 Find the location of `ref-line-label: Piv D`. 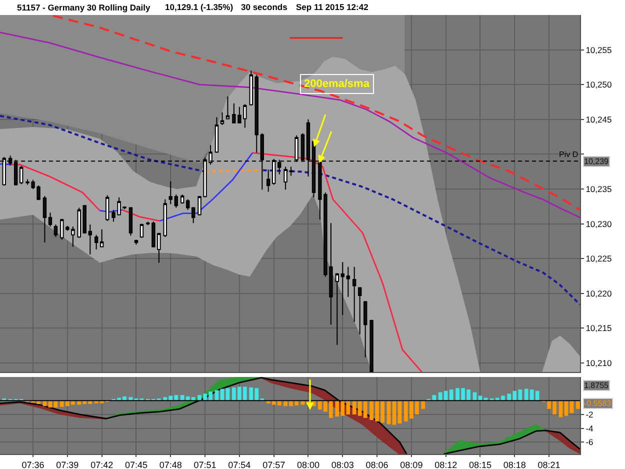

ref-line-label: Piv D is located at coordinates (568, 154).